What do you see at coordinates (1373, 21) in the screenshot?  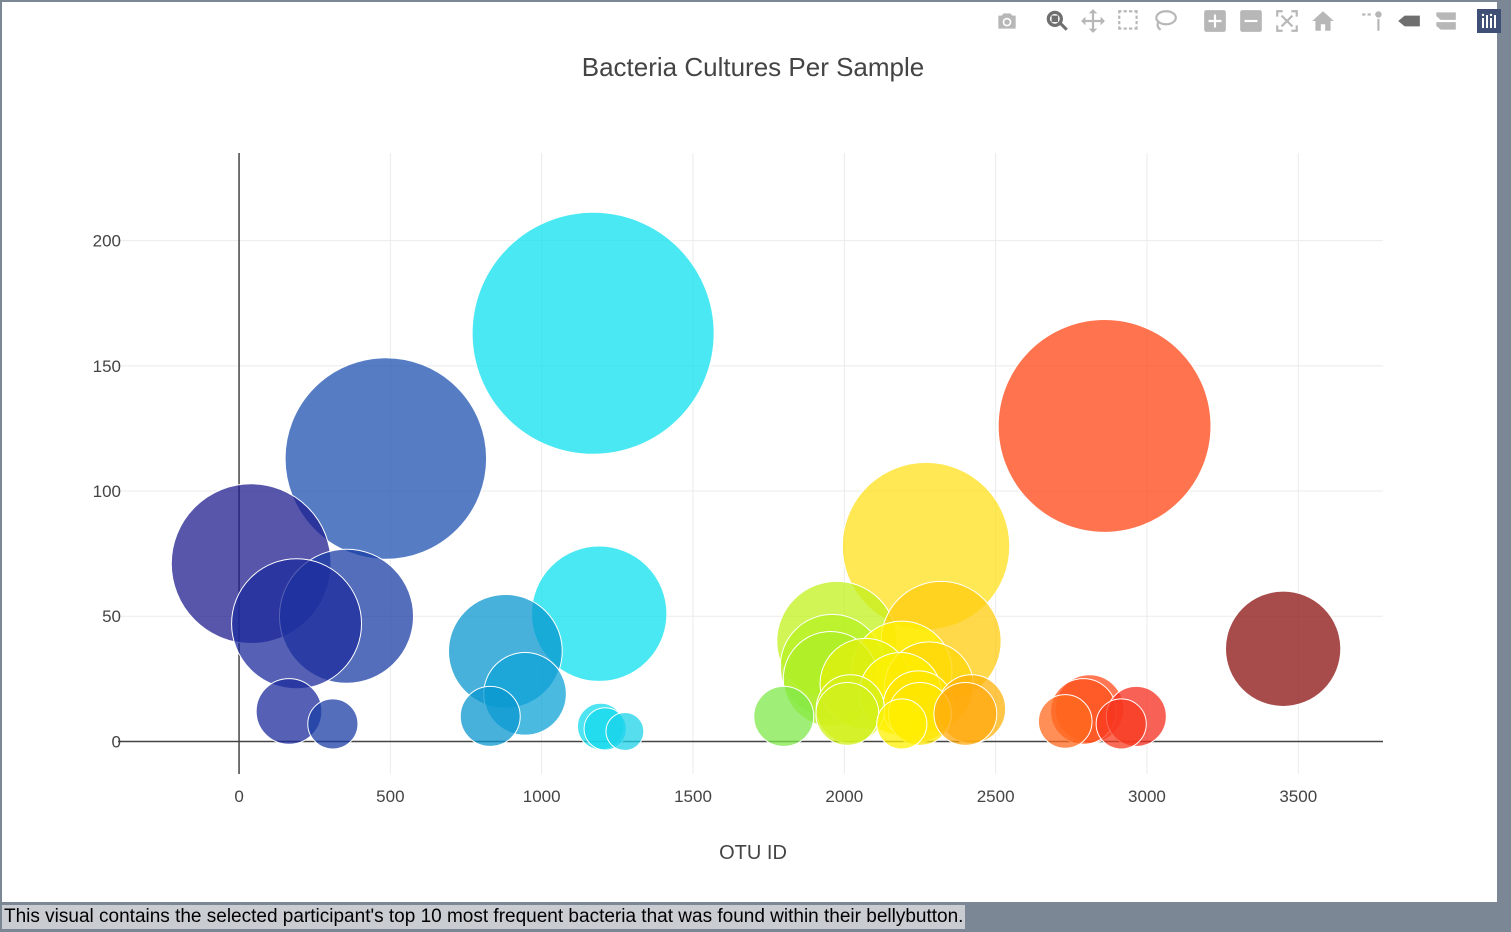 I see `spike-lines-icon` at bounding box center [1373, 21].